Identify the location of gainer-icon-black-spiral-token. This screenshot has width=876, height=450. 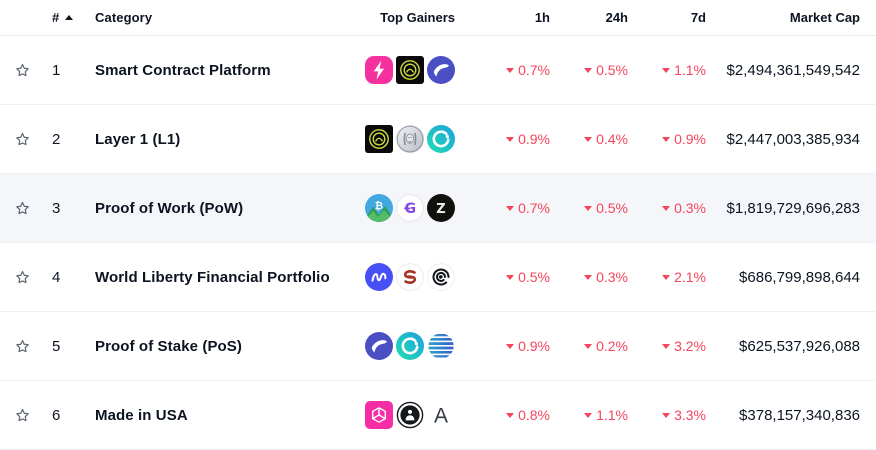
(441, 277).